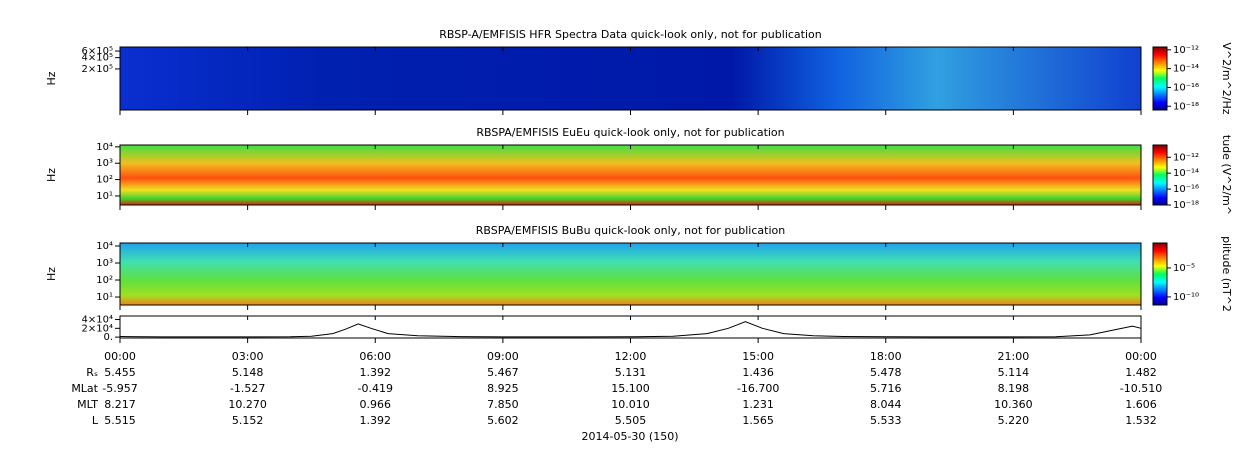 This screenshot has width=1250, height=449. What do you see at coordinates (1014, 420) in the screenshot?
I see `ephemeris-value: 5.220` at bounding box center [1014, 420].